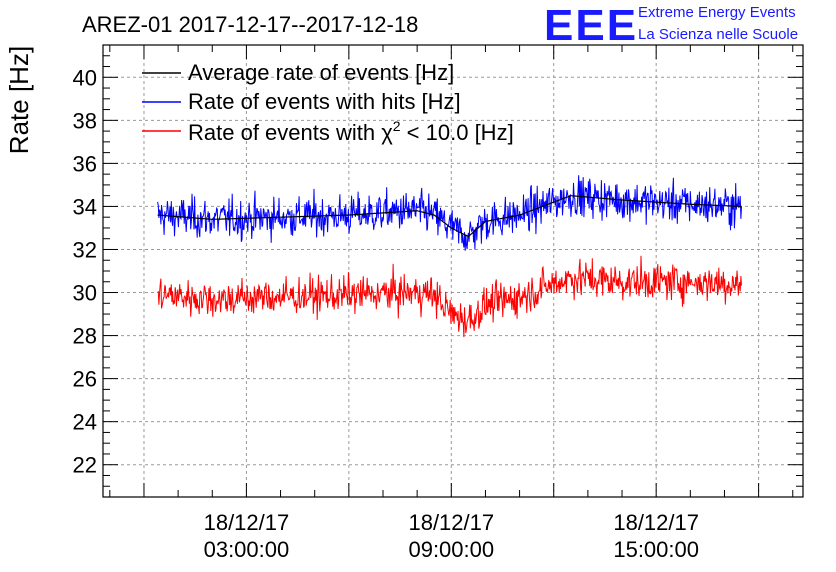  What do you see at coordinates (85, 379) in the screenshot?
I see `y-tick-label: 26` at bounding box center [85, 379].